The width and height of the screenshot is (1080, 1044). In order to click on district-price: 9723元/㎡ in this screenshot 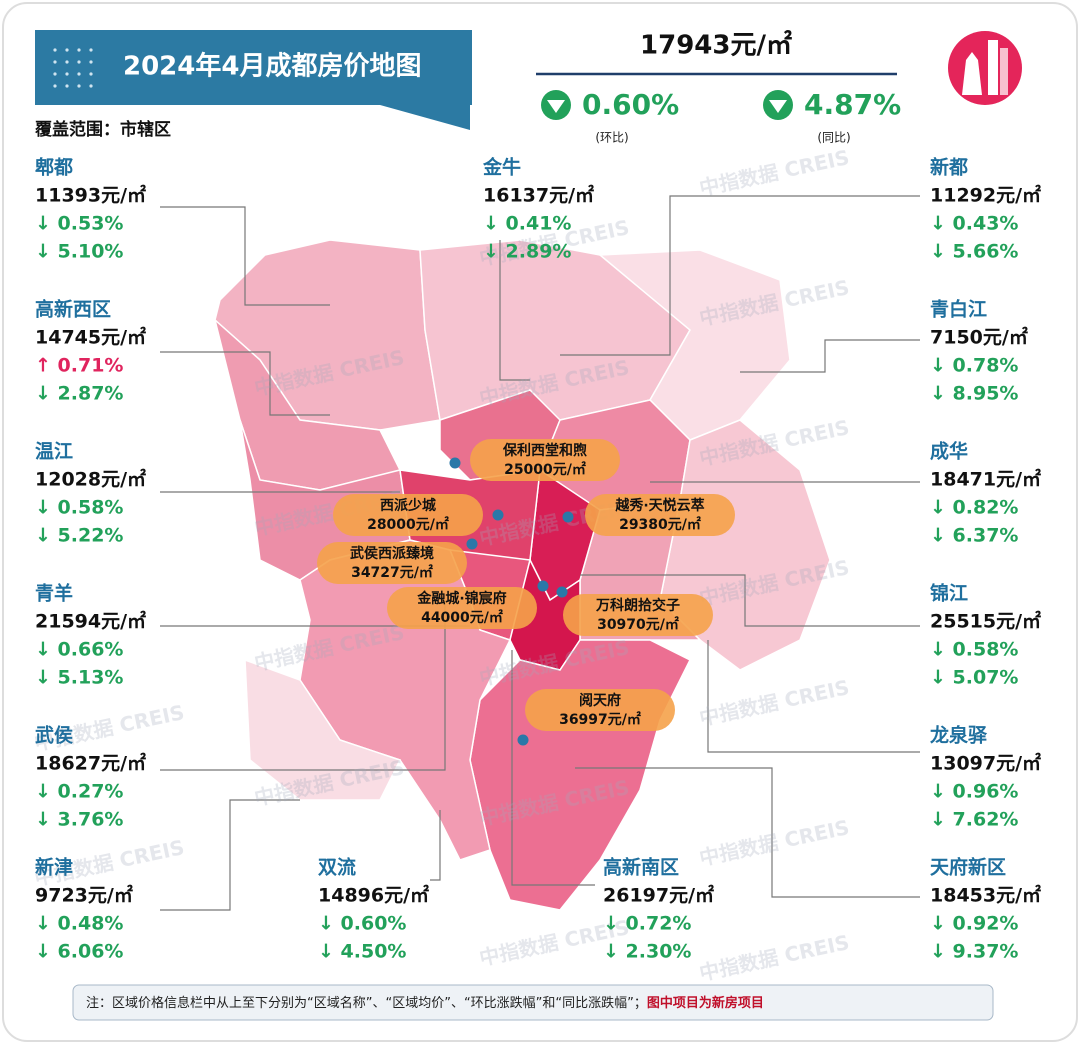, I will do `click(84, 895)`.